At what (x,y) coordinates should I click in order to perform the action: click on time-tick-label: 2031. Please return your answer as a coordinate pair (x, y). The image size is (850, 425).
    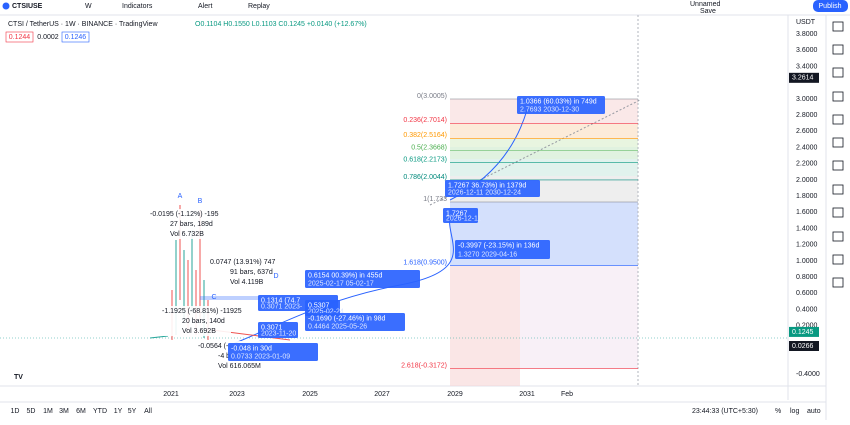
    Looking at the image, I should click on (527, 394).